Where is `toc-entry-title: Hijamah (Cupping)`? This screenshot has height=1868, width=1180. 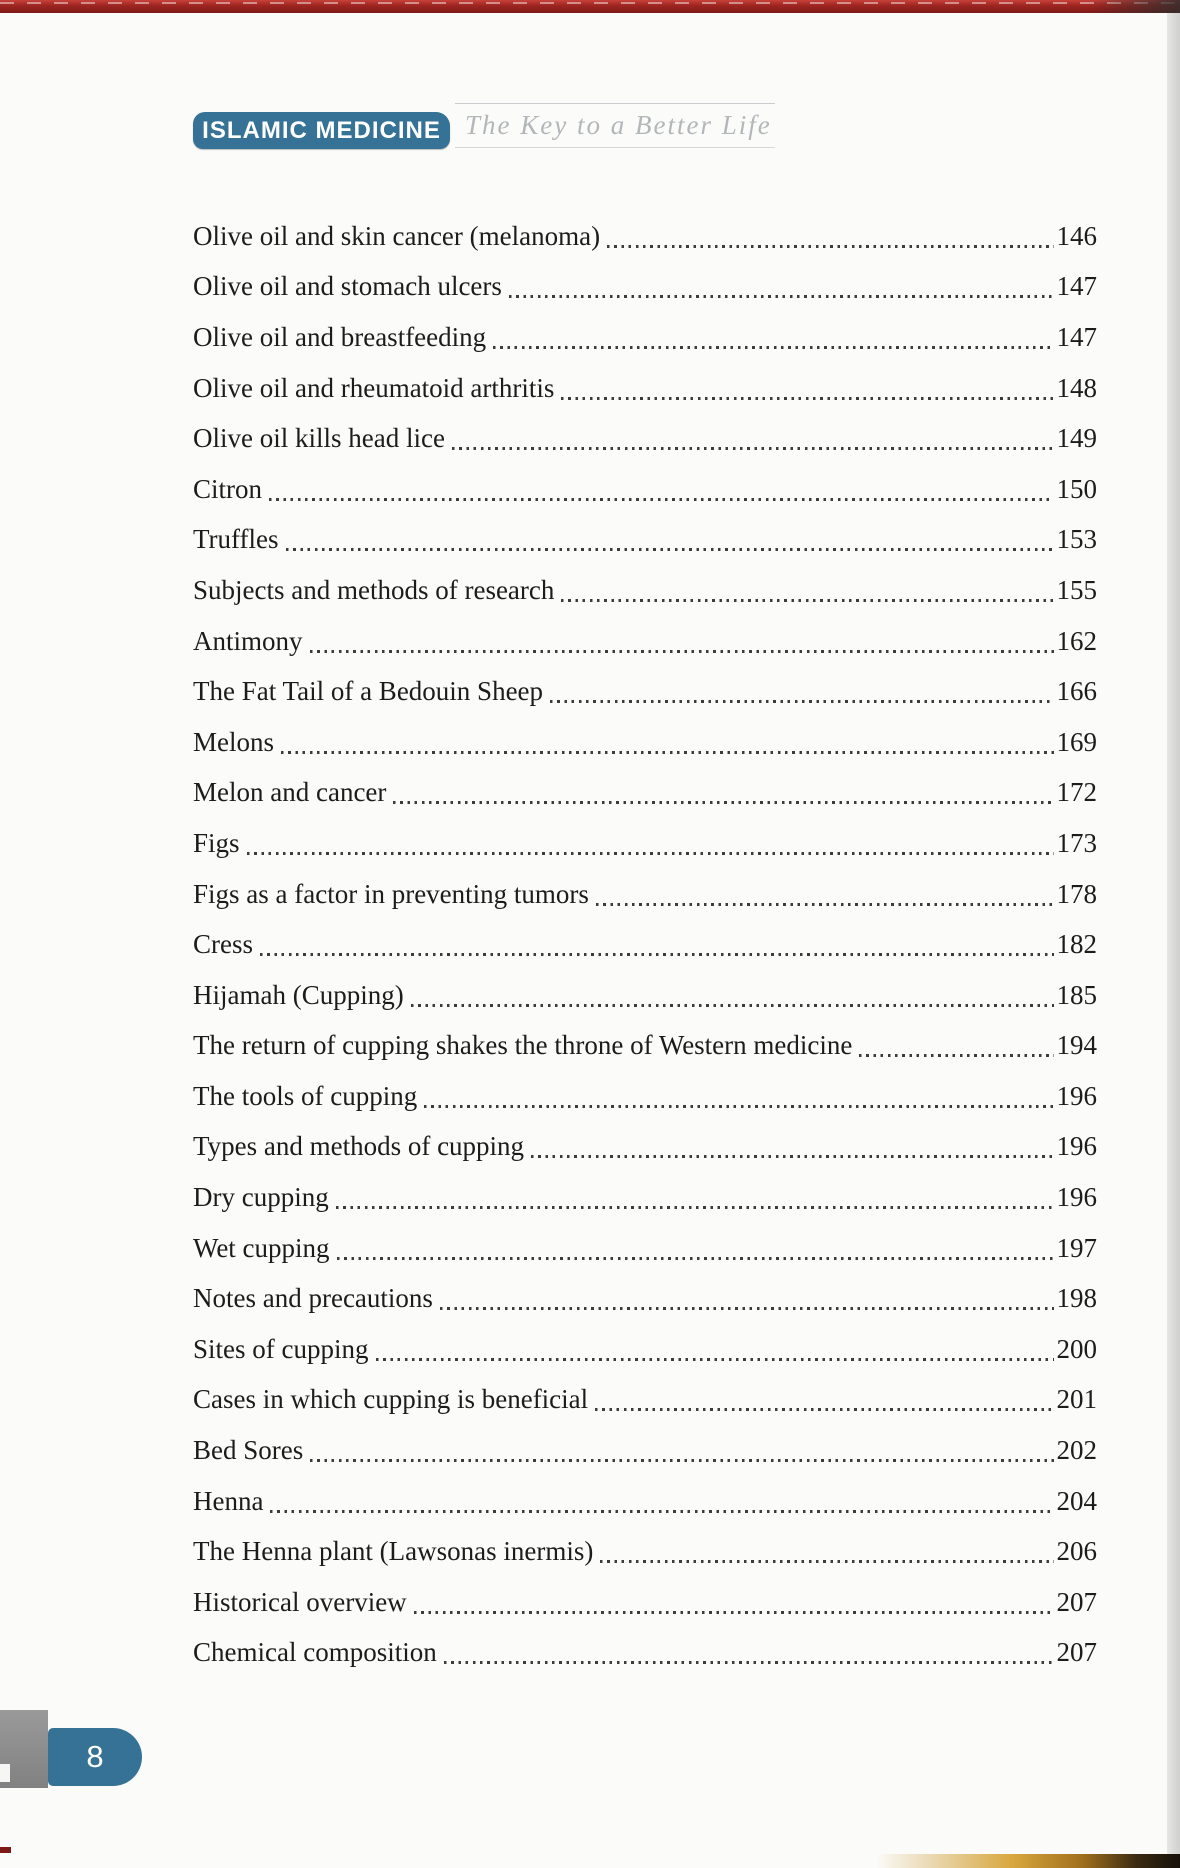 toc-entry-title: Hijamah (Cupping) is located at coordinates (298, 994).